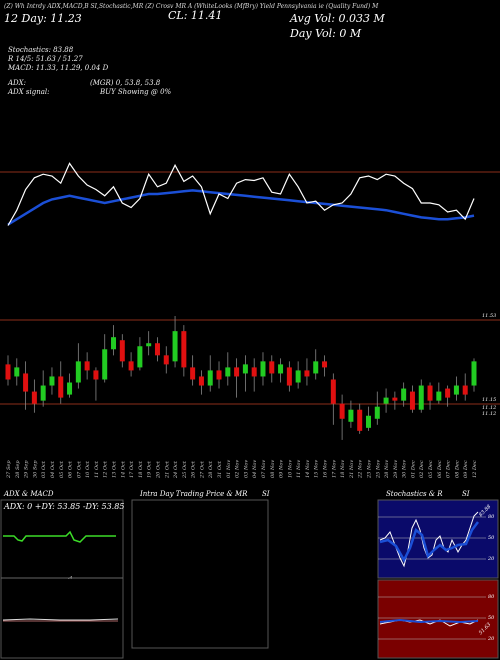  Describe the element at coordinates (158, 469) in the screenshot. I see `date-label: 20 Oct` at that location.